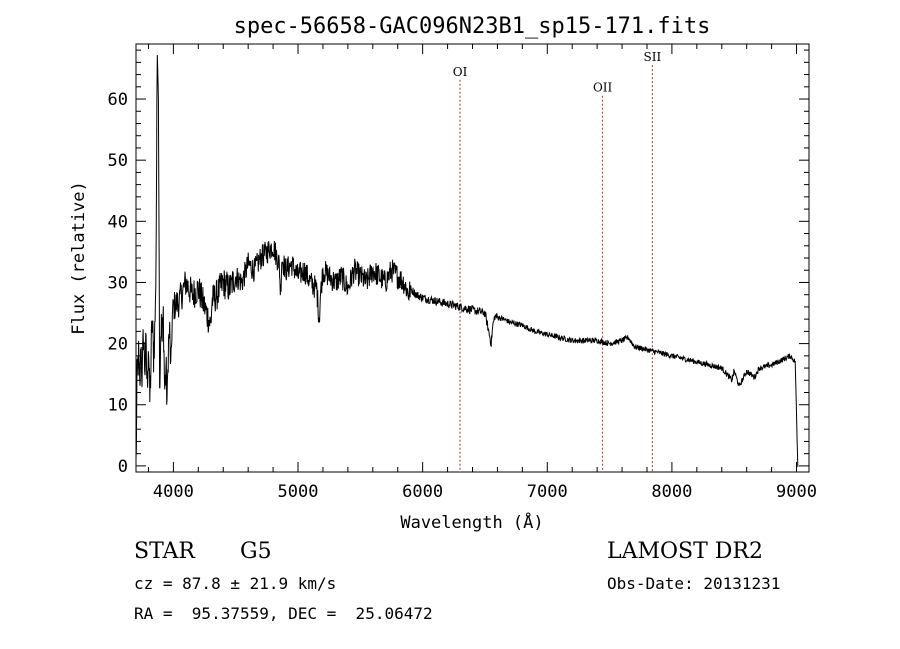 This screenshot has height=649, width=900. I want to click on object-subclass: G5, so click(256, 551).